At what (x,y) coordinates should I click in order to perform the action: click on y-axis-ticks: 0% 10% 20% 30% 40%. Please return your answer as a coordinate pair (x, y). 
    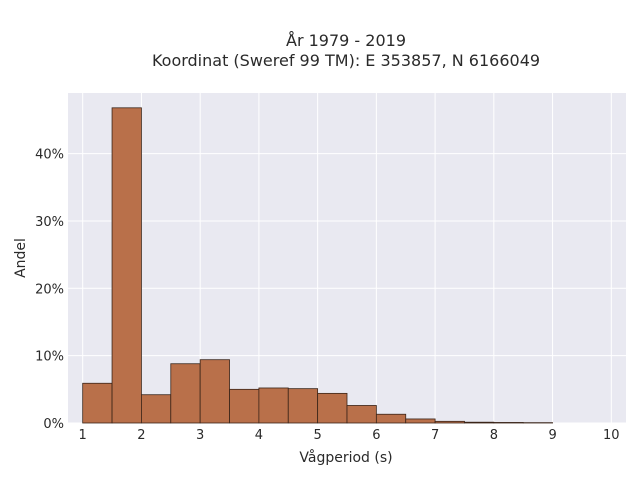
    Looking at the image, I should click on (49, 290).